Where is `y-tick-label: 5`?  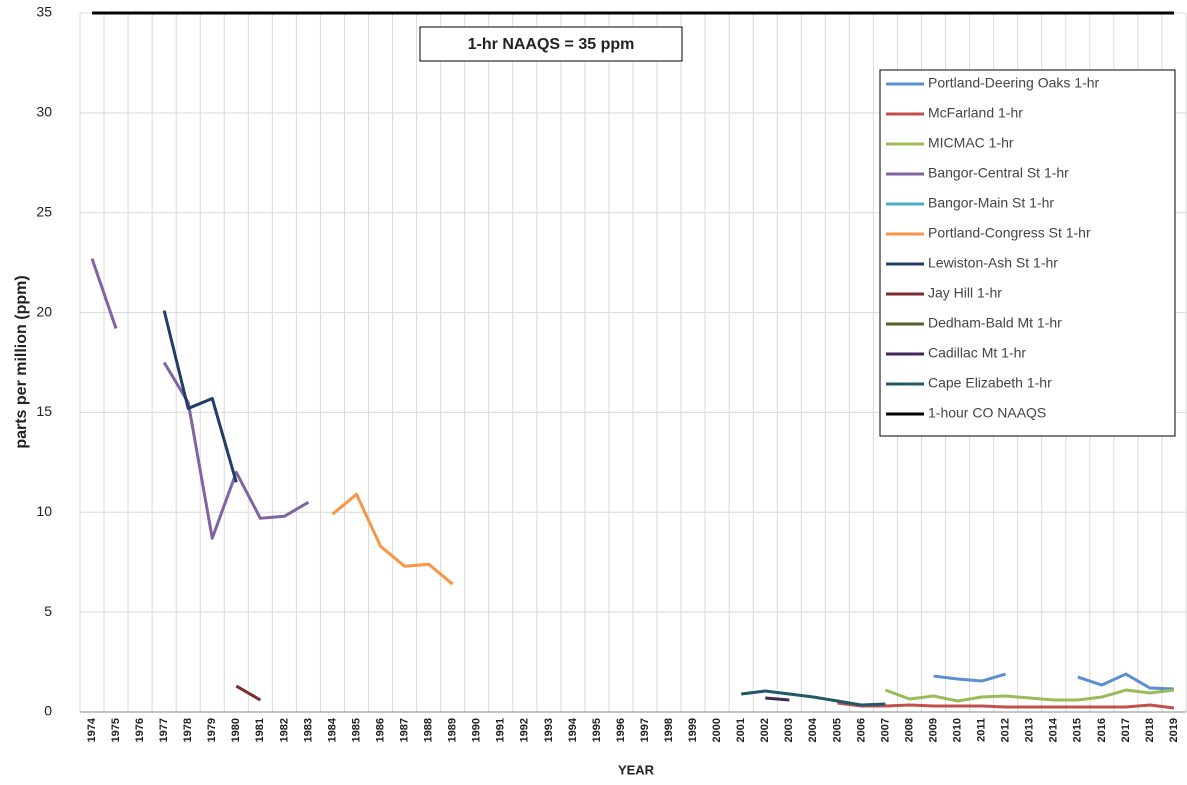
y-tick-label: 5 is located at coordinates (48, 611).